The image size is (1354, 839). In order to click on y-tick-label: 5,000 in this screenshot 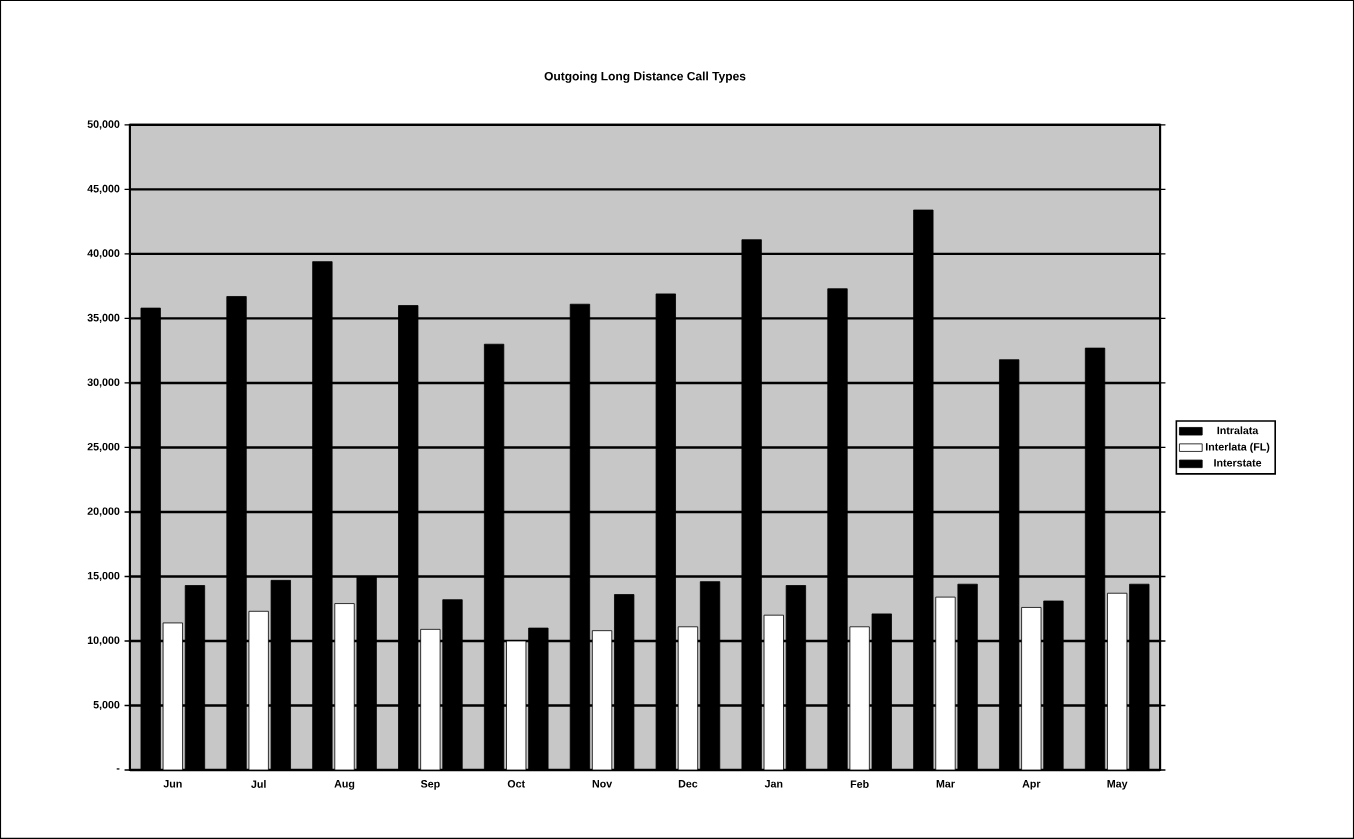, I will do `click(106, 706)`.